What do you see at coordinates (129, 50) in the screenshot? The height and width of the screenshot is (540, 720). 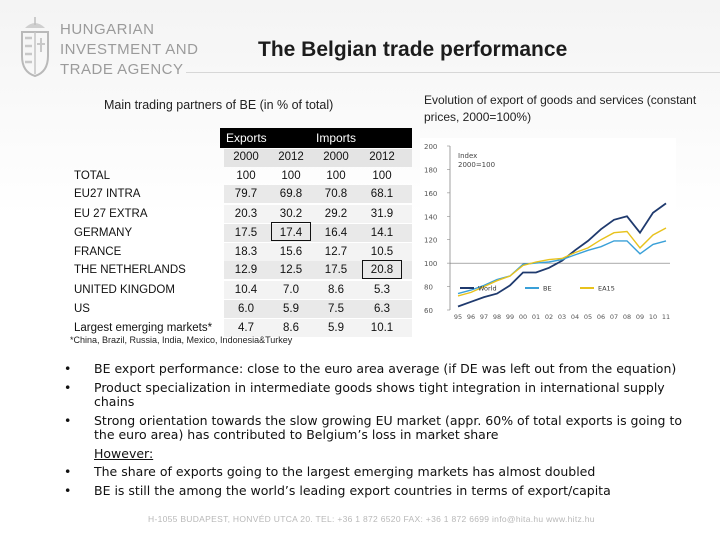 I see `agency-name: HUNGARIAN INVESTMENT AND TRADE AGENCY` at bounding box center [129, 50].